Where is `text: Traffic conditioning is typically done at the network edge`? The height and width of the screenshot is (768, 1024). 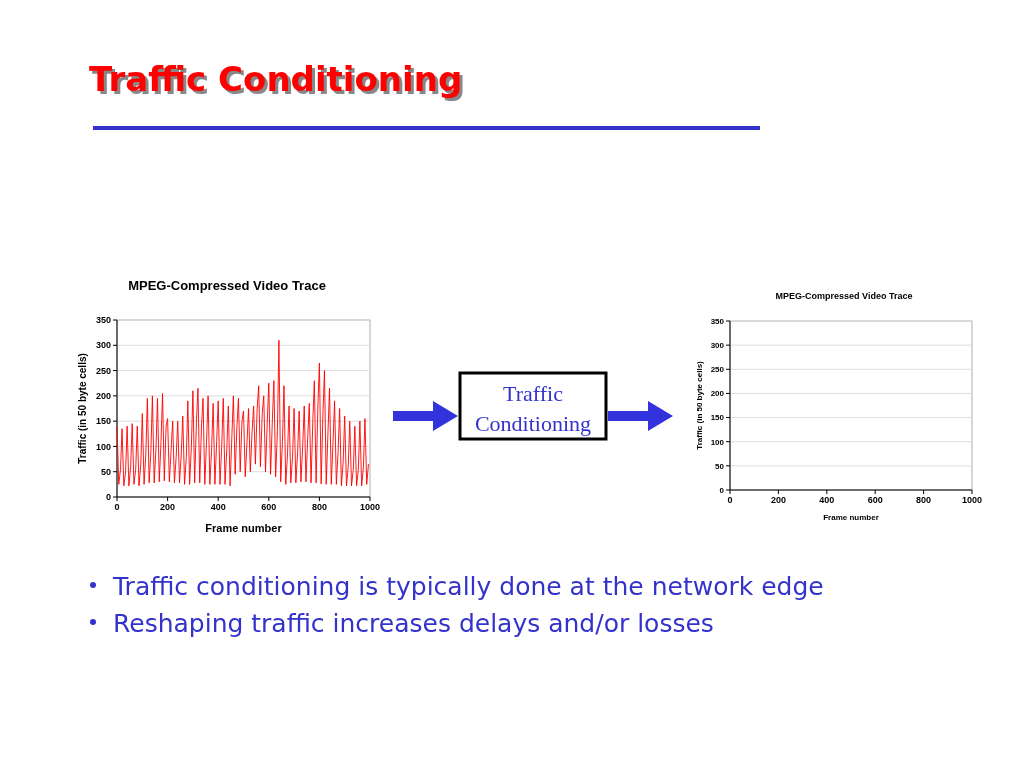
text: Traffic conditioning is typically done at the network edge is located at coordinates (468, 586).